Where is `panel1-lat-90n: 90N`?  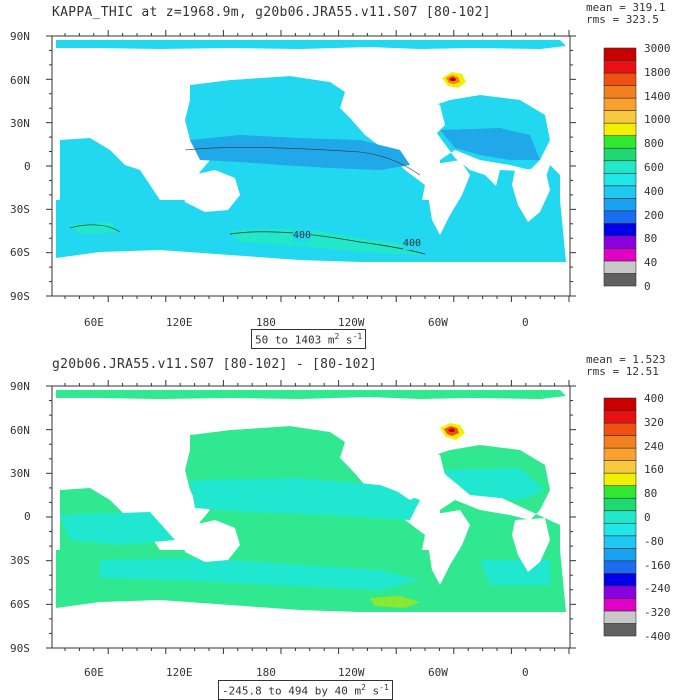 panel1-lat-90n: 90N is located at coordinates (20, 36).